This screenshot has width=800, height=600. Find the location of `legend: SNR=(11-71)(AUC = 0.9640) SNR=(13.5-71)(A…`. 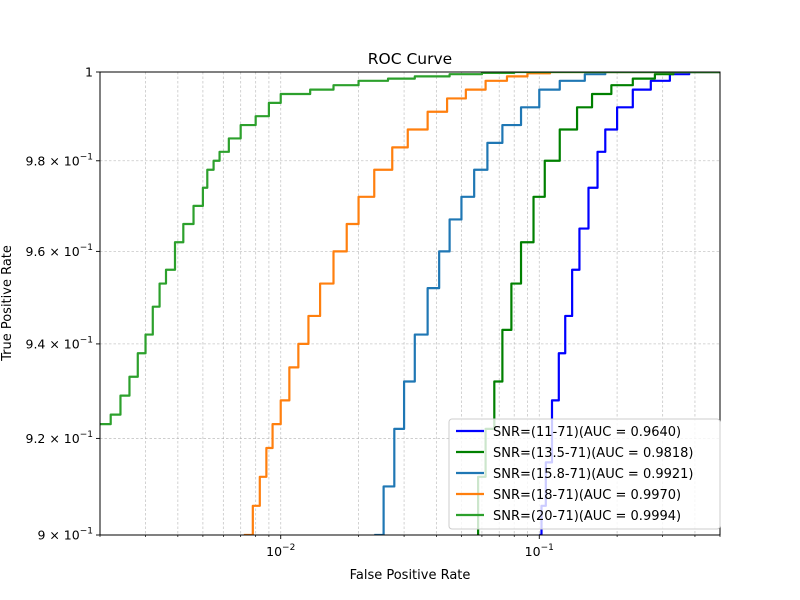

legend: SNR=(11-71)(AUC = 0.9640) SNR=(13.5-71)(A… is located at coordinates (584, 474).